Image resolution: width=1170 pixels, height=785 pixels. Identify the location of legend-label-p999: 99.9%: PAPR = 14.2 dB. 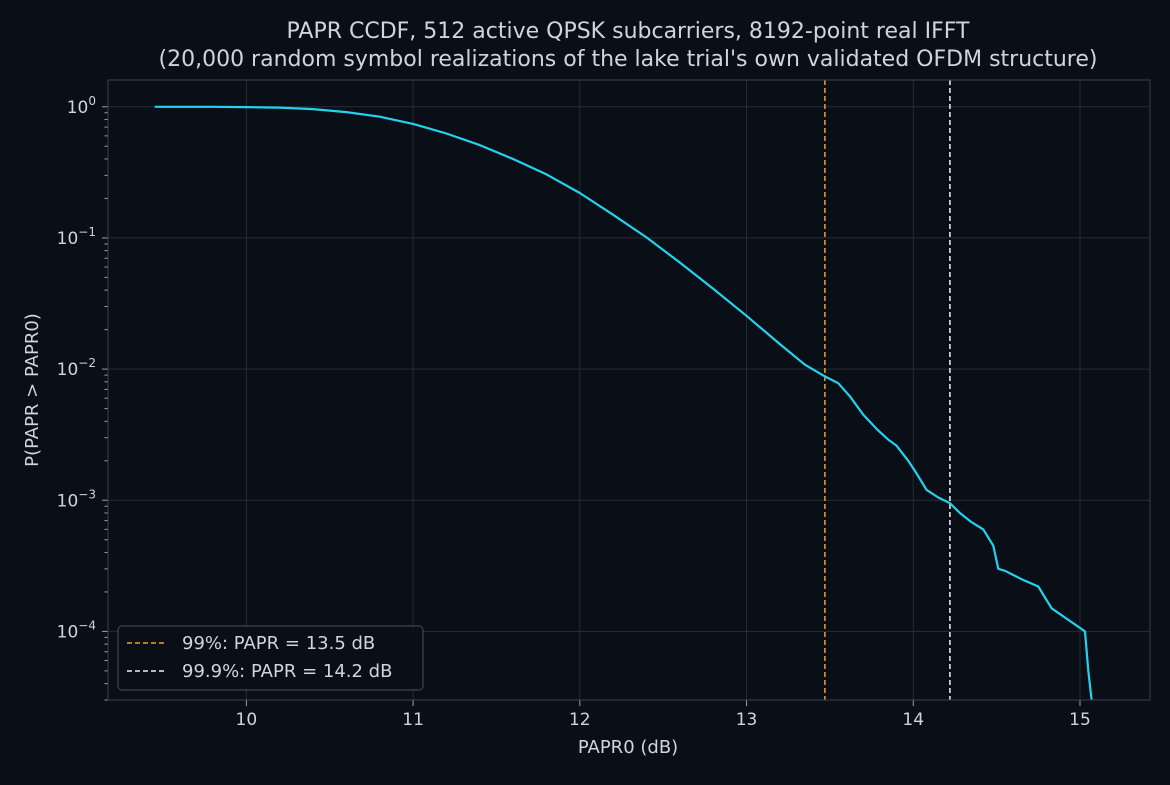
(287, 671).